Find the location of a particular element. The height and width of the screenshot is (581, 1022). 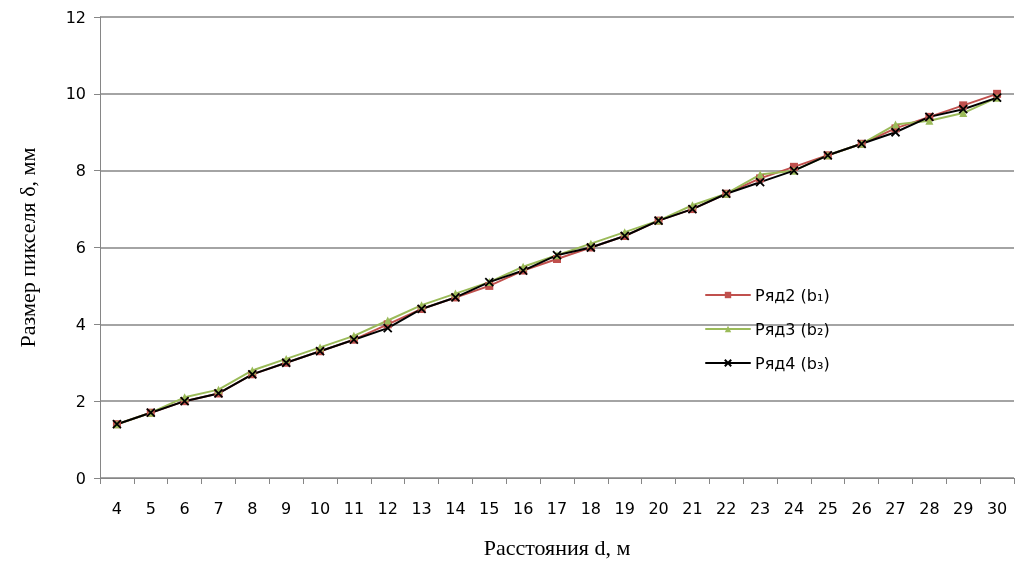

x-tick-label: 7 is located at coordinates (218, 508).